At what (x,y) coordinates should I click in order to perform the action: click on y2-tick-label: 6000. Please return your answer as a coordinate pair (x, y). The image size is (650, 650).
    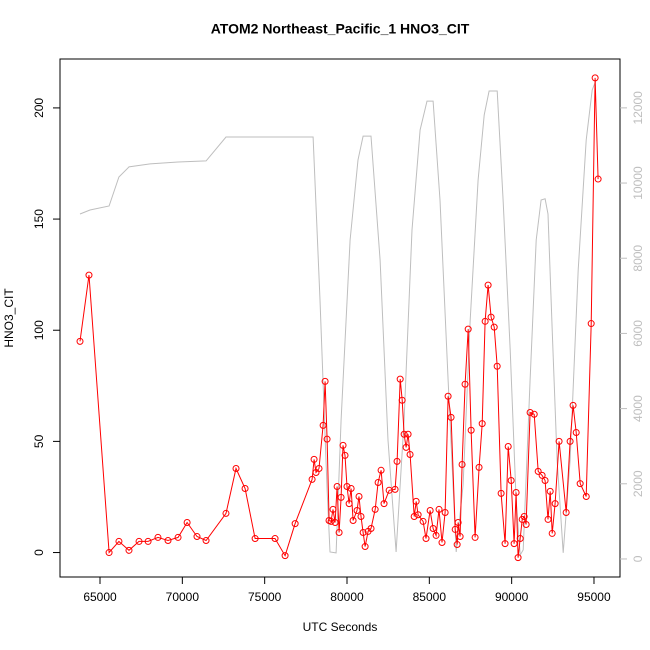
    Looking at the image, I should click on (638, 333).